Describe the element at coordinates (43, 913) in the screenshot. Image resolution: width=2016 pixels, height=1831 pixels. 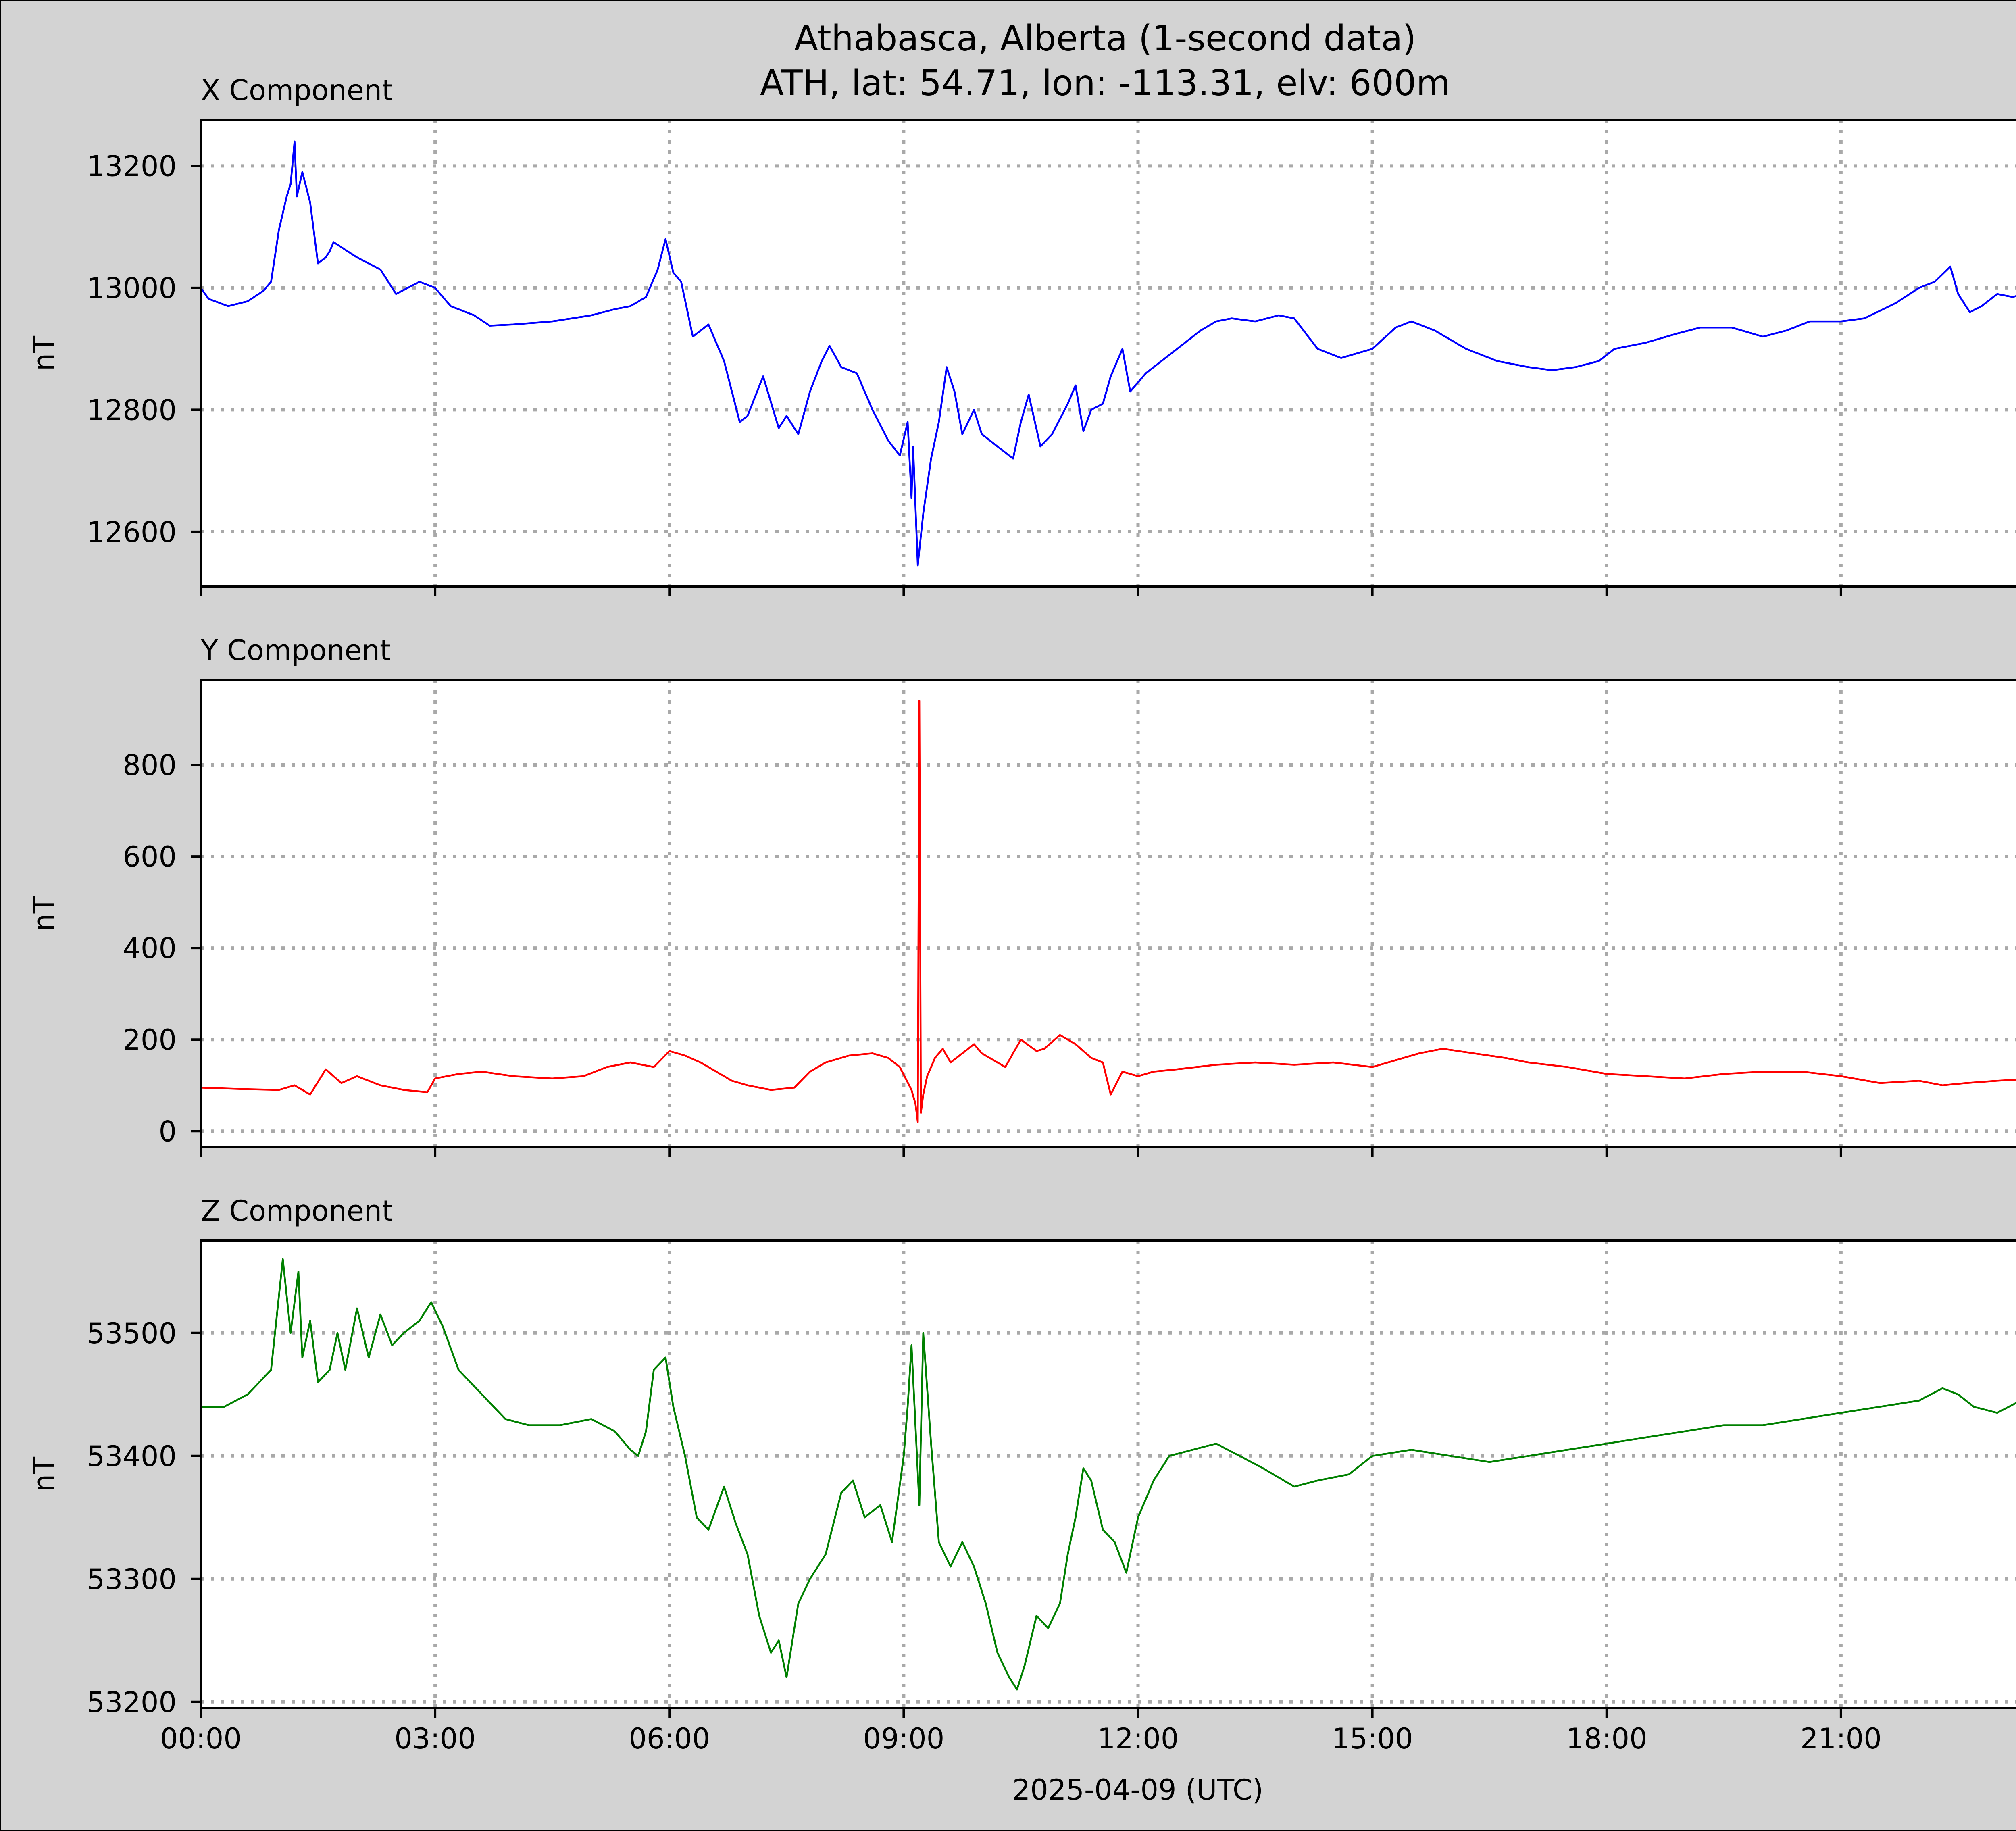
I see `y-y-axis-label: nT` at that location.